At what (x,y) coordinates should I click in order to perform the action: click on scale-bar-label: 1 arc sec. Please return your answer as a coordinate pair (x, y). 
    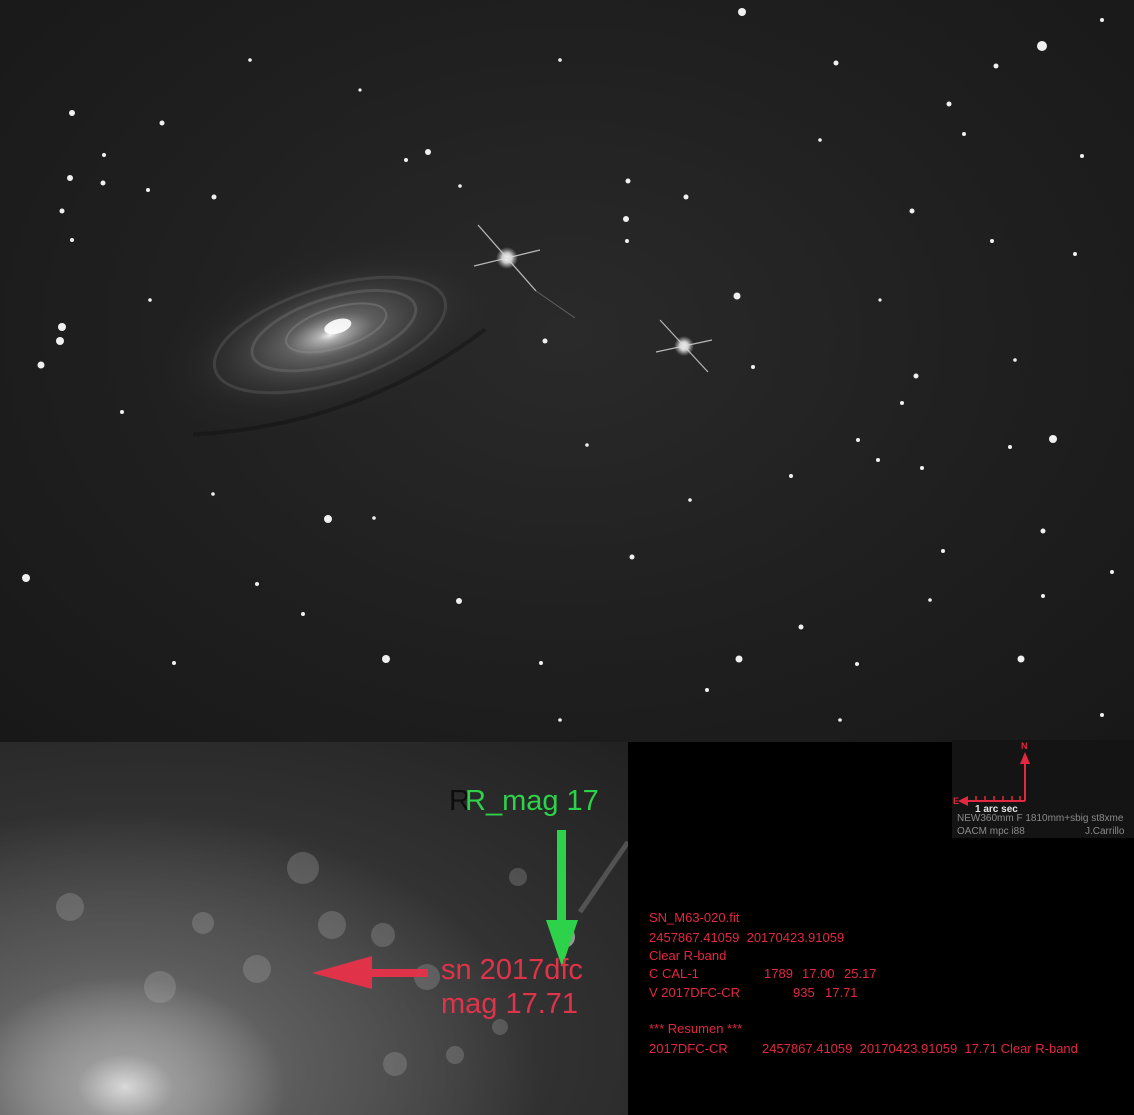
    Looking at the image, I should click on (996, 809).